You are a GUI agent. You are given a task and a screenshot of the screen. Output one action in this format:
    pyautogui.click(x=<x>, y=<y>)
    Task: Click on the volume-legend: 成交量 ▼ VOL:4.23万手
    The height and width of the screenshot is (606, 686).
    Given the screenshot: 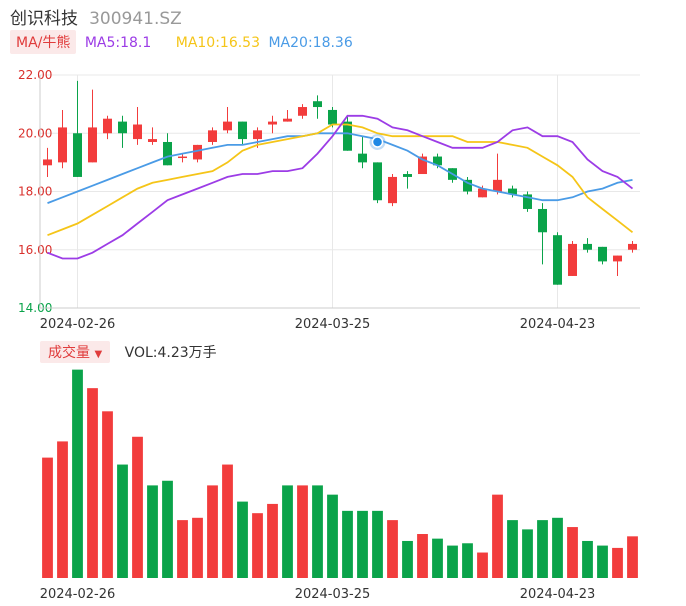 What is the action you would take?
    pyautogui.click(x=128, y=352)
    